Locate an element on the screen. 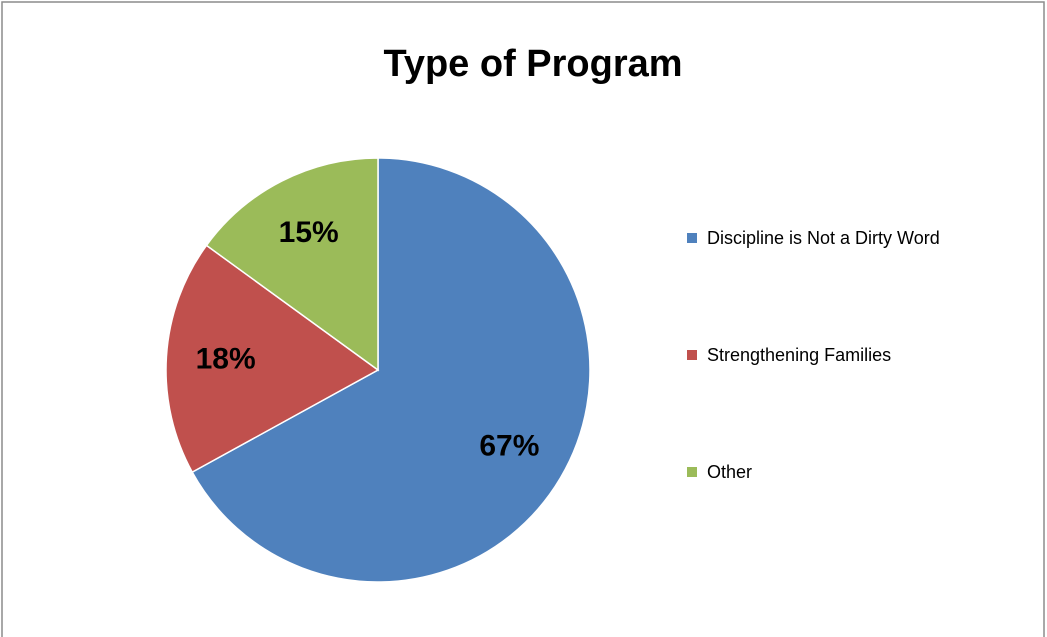 This screenshot has height=637, width=1047. data-label: 18% is located at coordinates (226, 358).